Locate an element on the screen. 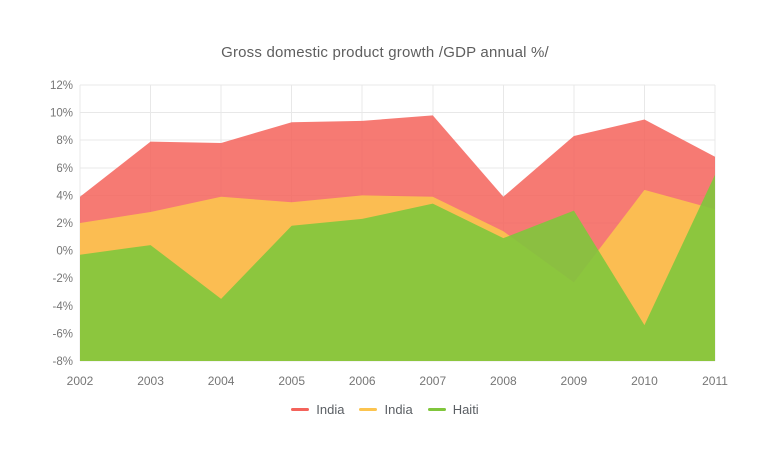  y-axis-tick-label: -8% is located at coordinates (63, 362).